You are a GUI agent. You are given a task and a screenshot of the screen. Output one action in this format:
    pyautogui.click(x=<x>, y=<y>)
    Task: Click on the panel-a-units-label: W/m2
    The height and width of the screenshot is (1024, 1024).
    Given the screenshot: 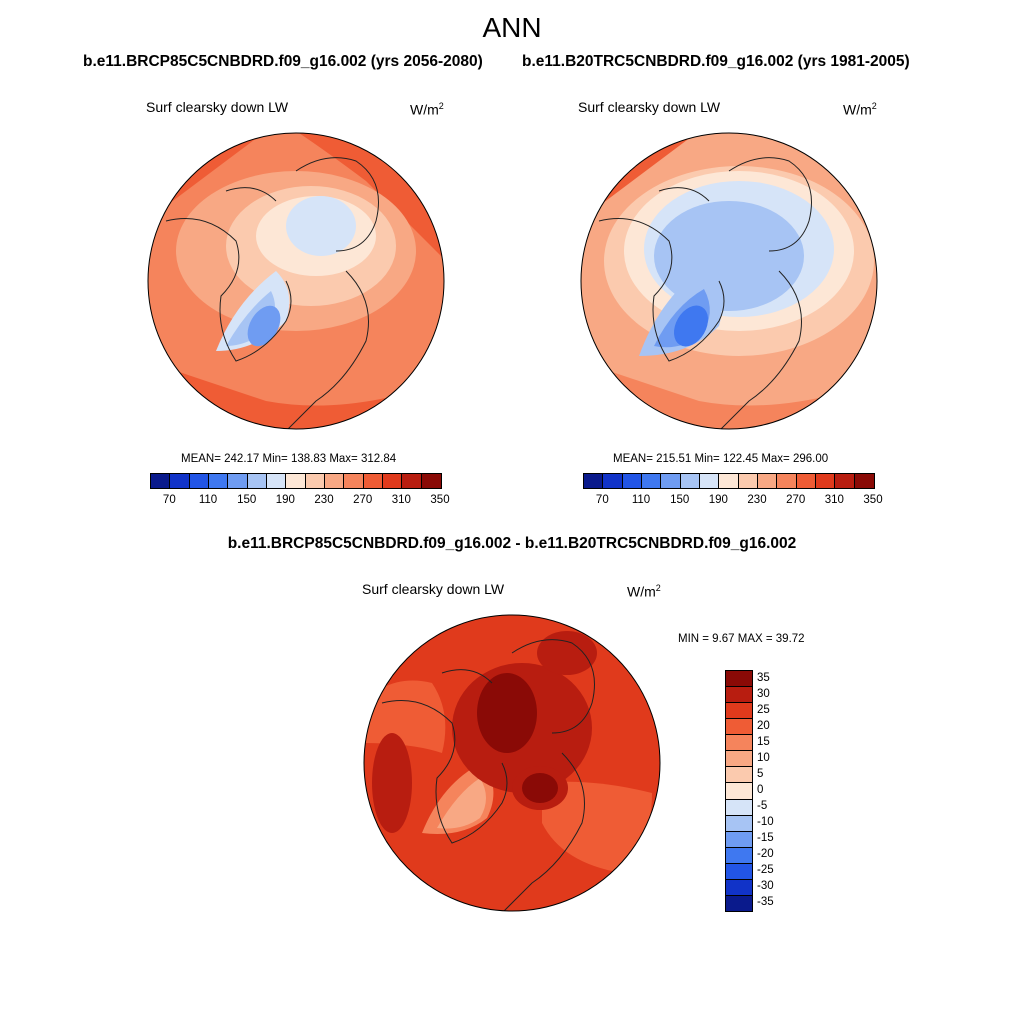 What is the action you would take?
    pyautogui.click(x=427, y=109)
    